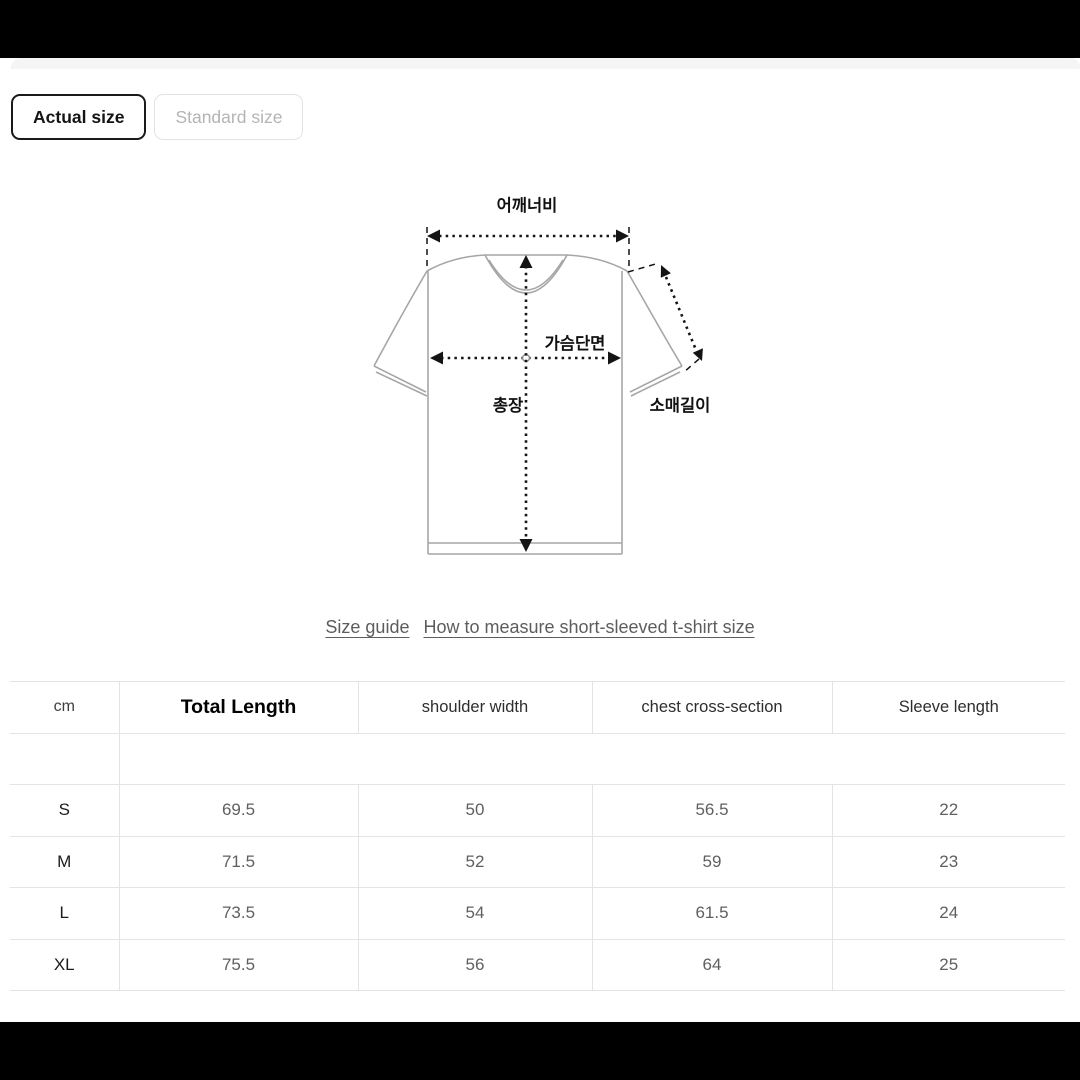 Image resolution: width=1080 pixels, height=1080 pixels. What do you see at coordinates (712, 862) in the screenshot?
I see `chest-value: 59` at bounding box center [712, 862].